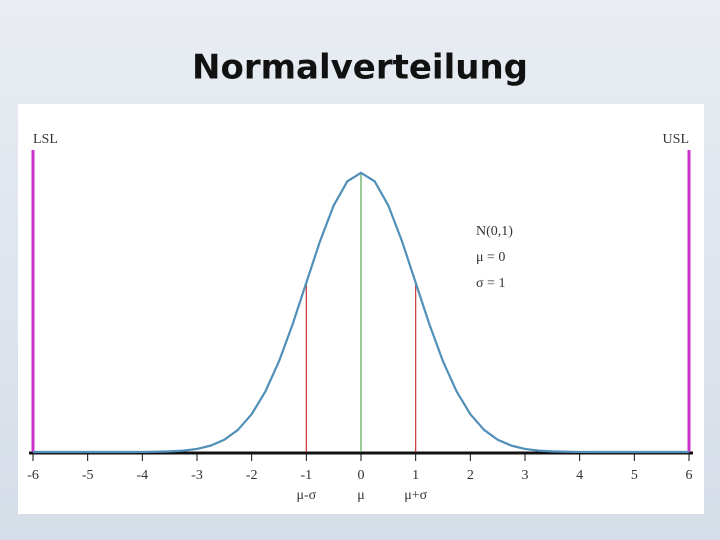 This screenshot has height=540, width=720. Describe the element at coordinates (415, 475) in the screenshot. I see `x-tick-label: 1` at that location.